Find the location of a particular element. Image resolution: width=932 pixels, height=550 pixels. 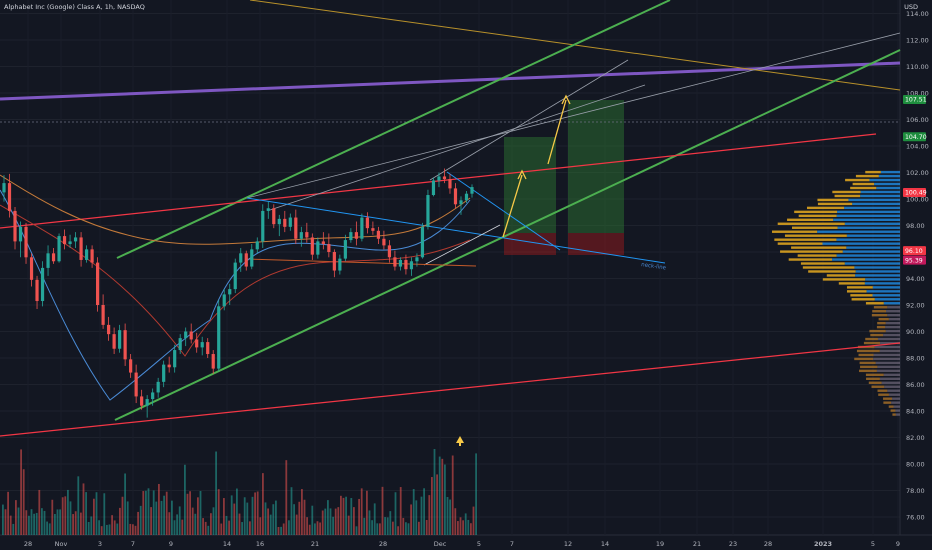

y-tick-label: 76.00 is located at coordinates (915, 517).